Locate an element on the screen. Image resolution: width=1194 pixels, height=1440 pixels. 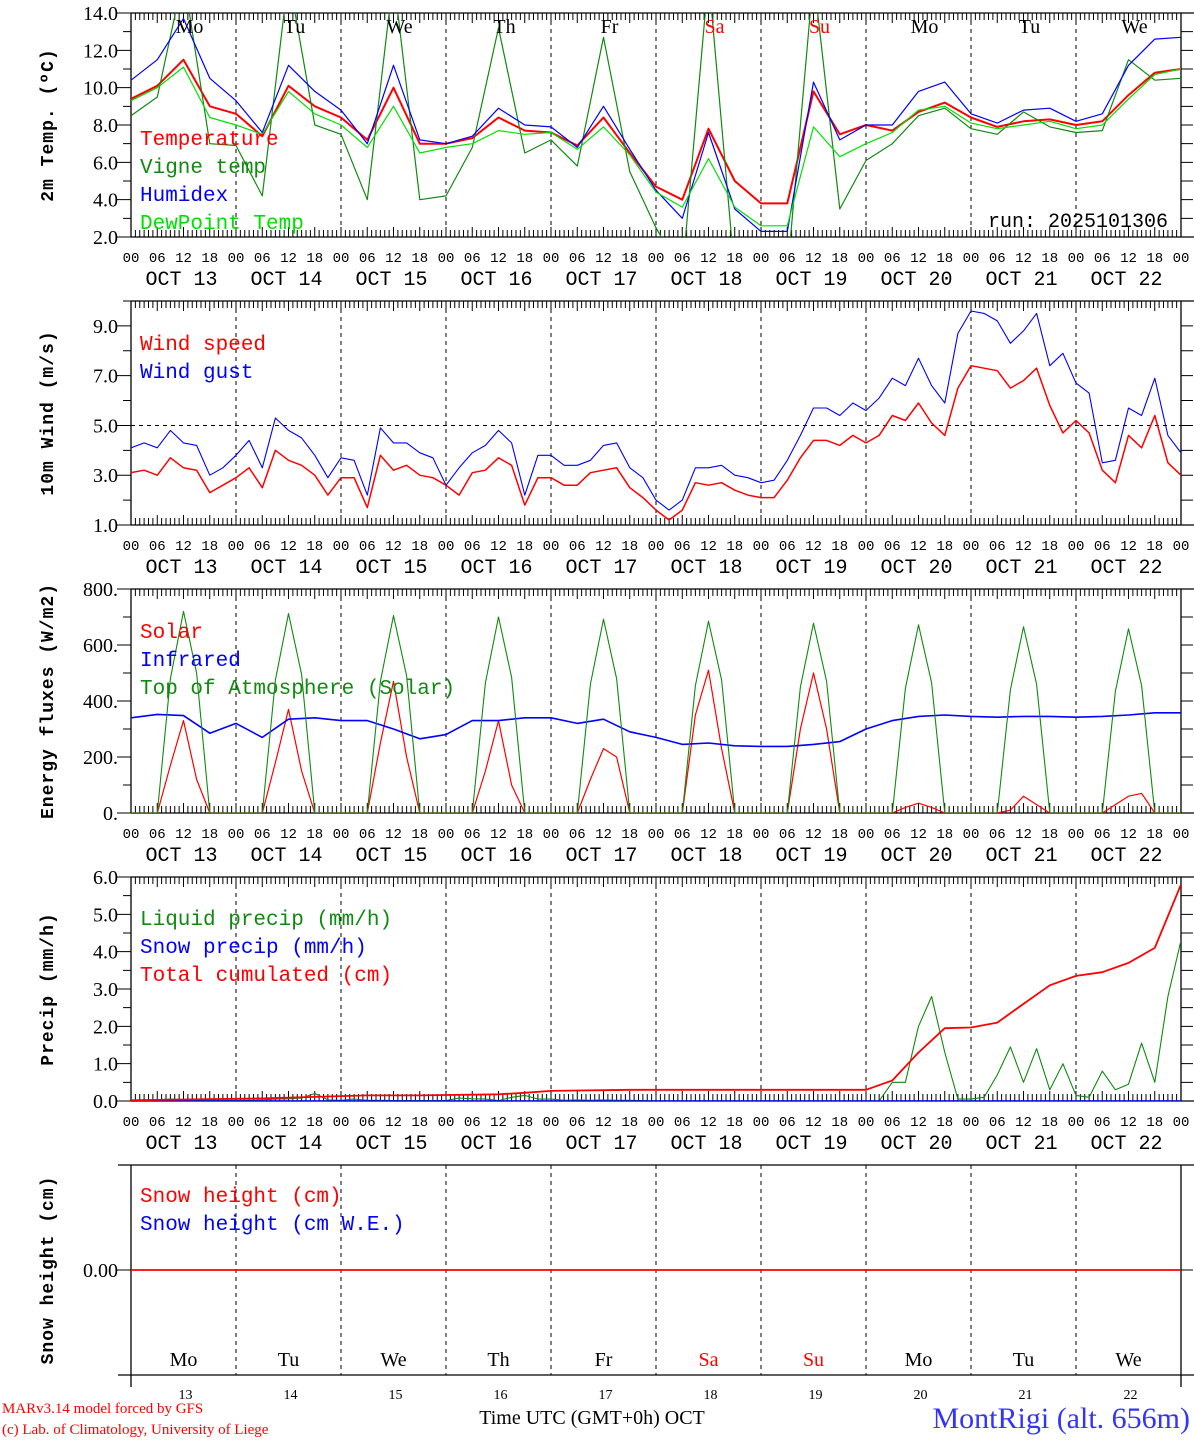
series-line-temperature is located at coordinates (656, 131).